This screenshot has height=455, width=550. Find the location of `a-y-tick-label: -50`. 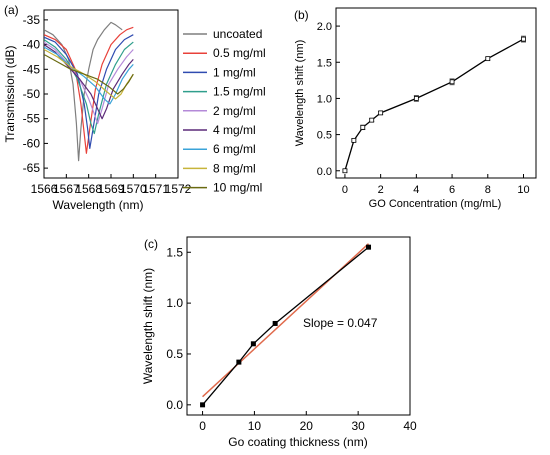

a-y-tick-label: -50 is located at coordinates (32, 94).